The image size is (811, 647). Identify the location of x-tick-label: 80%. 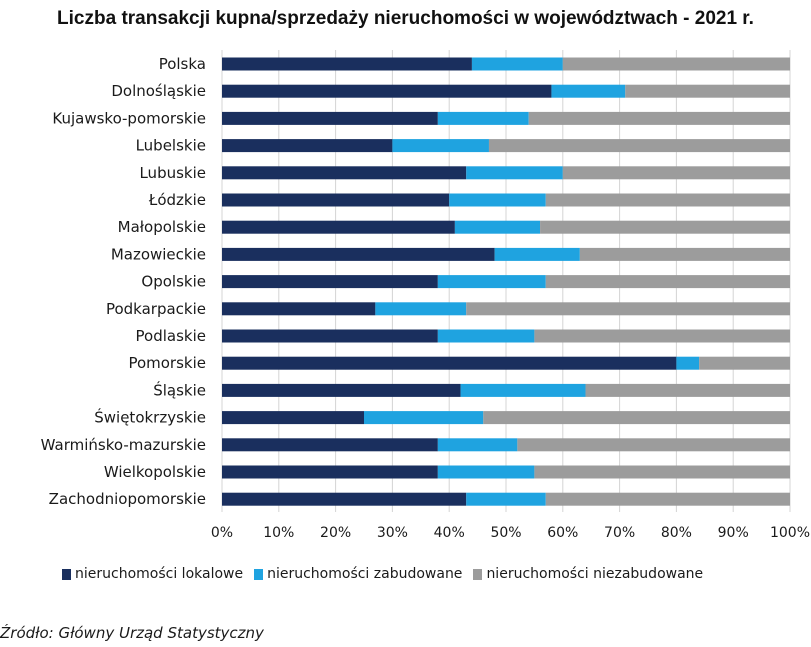
(676, 533).